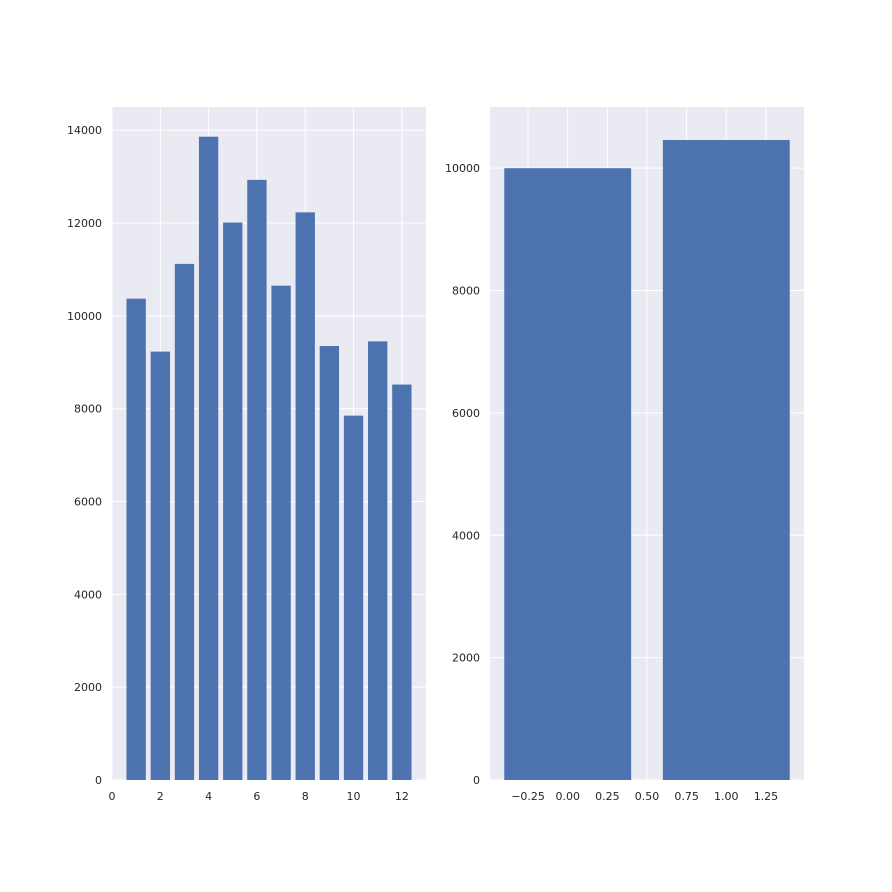 This screenshot has height=892, width=892. Describe the element at coordinates (726, 796) in the screenshot. I see `x-tick-label: 1.00` at that location.